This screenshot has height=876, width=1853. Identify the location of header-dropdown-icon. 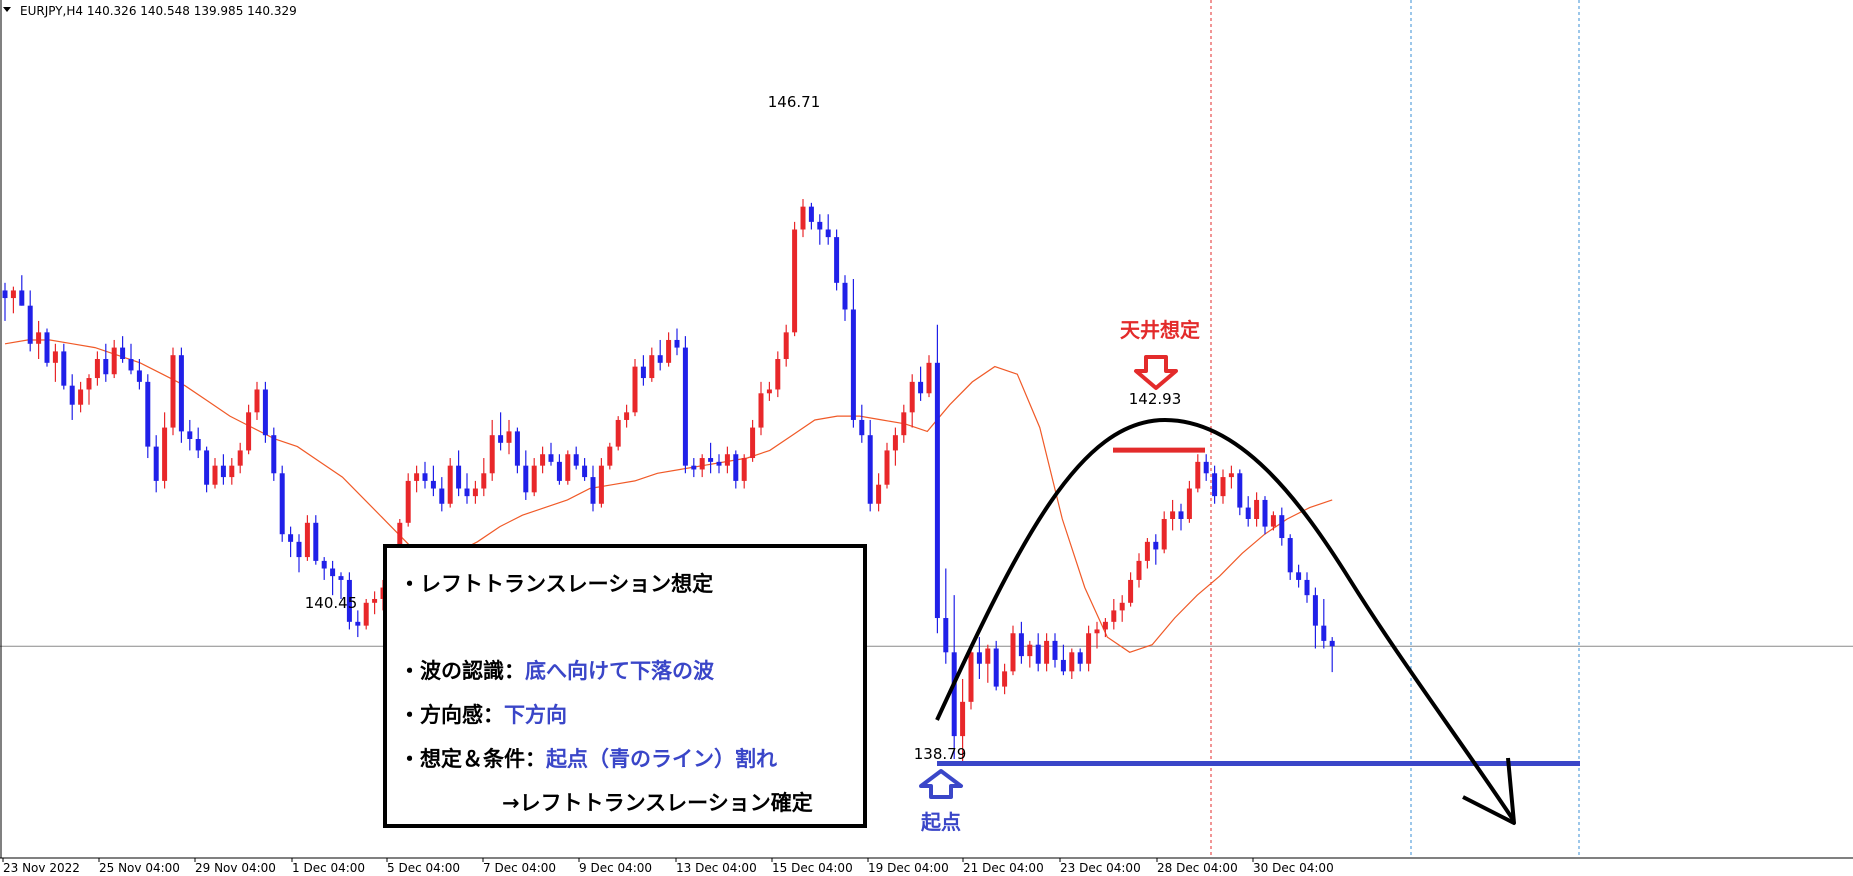
(7, 9).